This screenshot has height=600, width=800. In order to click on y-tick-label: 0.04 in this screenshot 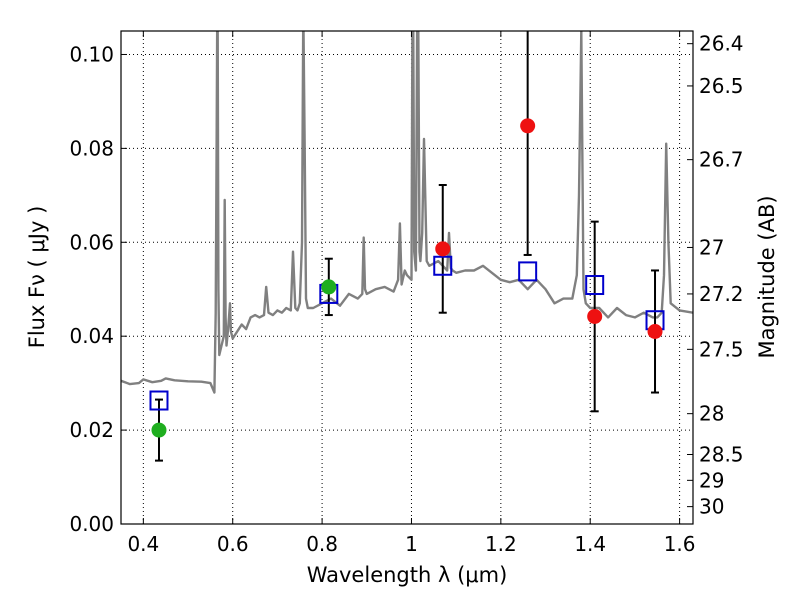, I will do `click(91, 336)`.